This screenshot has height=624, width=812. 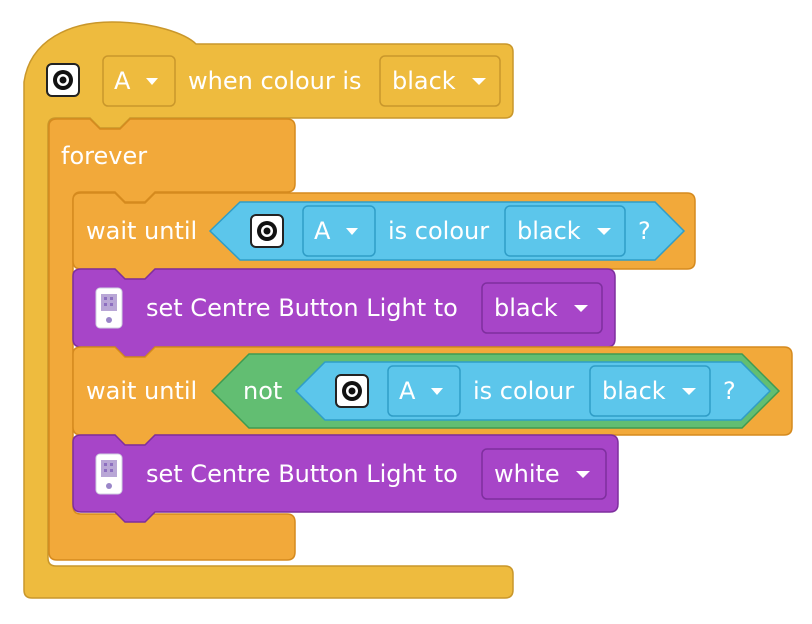 I want to click on wait-until-not-block: wait until not A is colour, so click(x=432, y=396).